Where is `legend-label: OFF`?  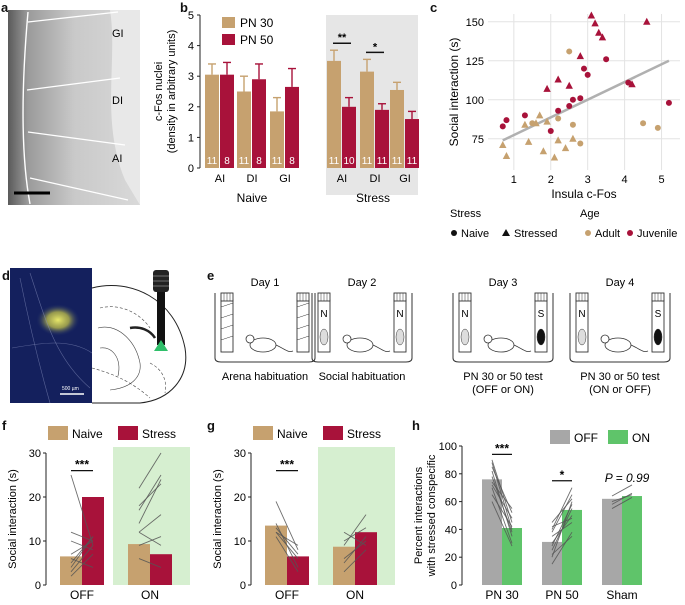
legend-label: OFF is located at coordinates (586, 438).